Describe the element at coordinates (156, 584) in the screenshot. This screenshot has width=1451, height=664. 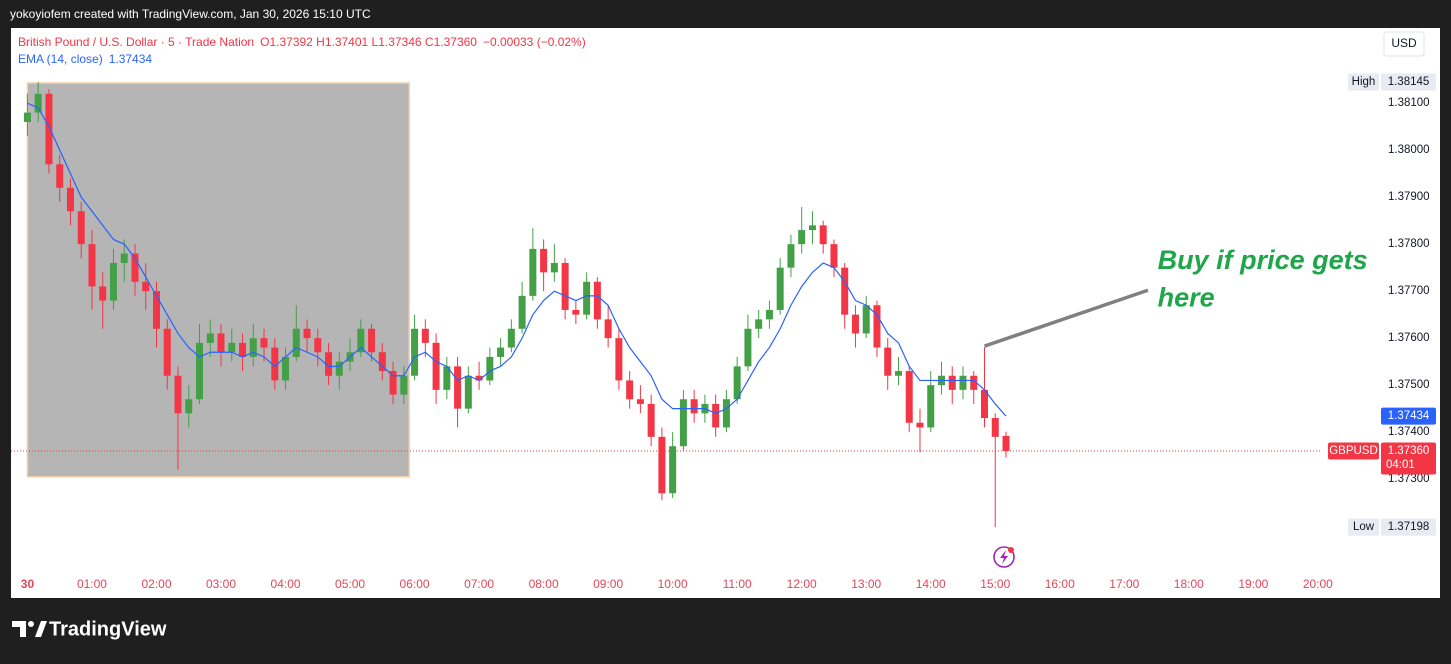
I see `x-tick-label: 02:00` at that location.